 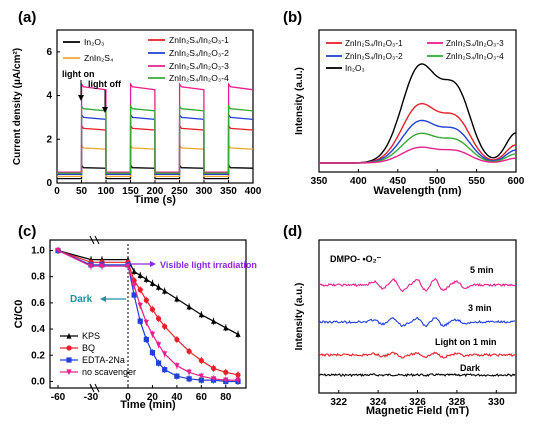 What do you see at coordinates (358, 181) in the screenshot?
I see `x-tick-label: 400` at bounding box center [358, 181].